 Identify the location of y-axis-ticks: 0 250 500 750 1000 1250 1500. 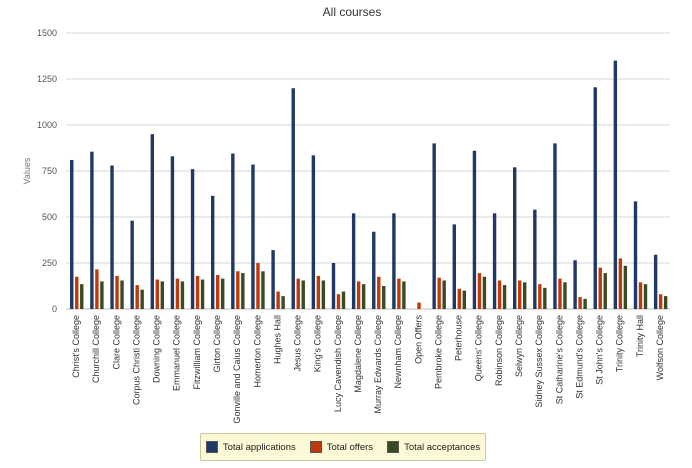
(47, 171).